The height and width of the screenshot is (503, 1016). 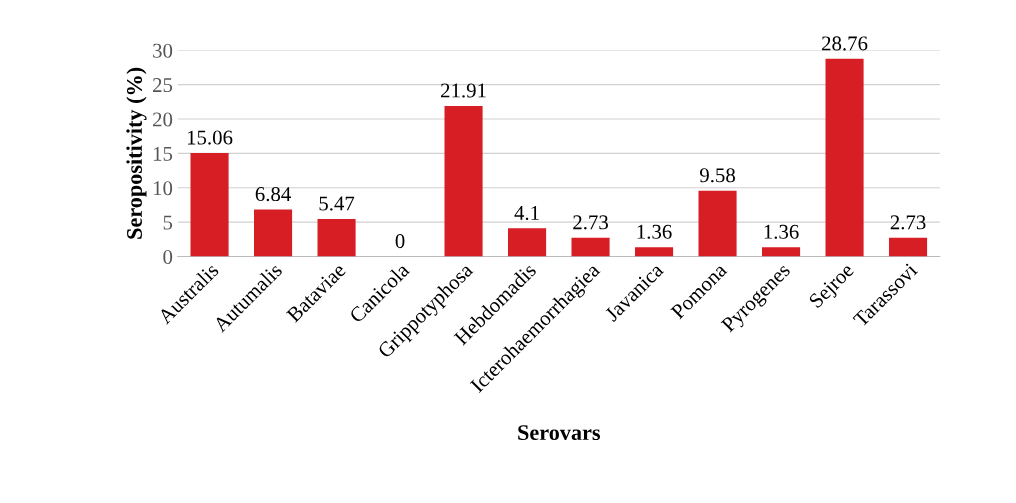 I want to click on data-label: 4.1, so click(x=526, y=213).